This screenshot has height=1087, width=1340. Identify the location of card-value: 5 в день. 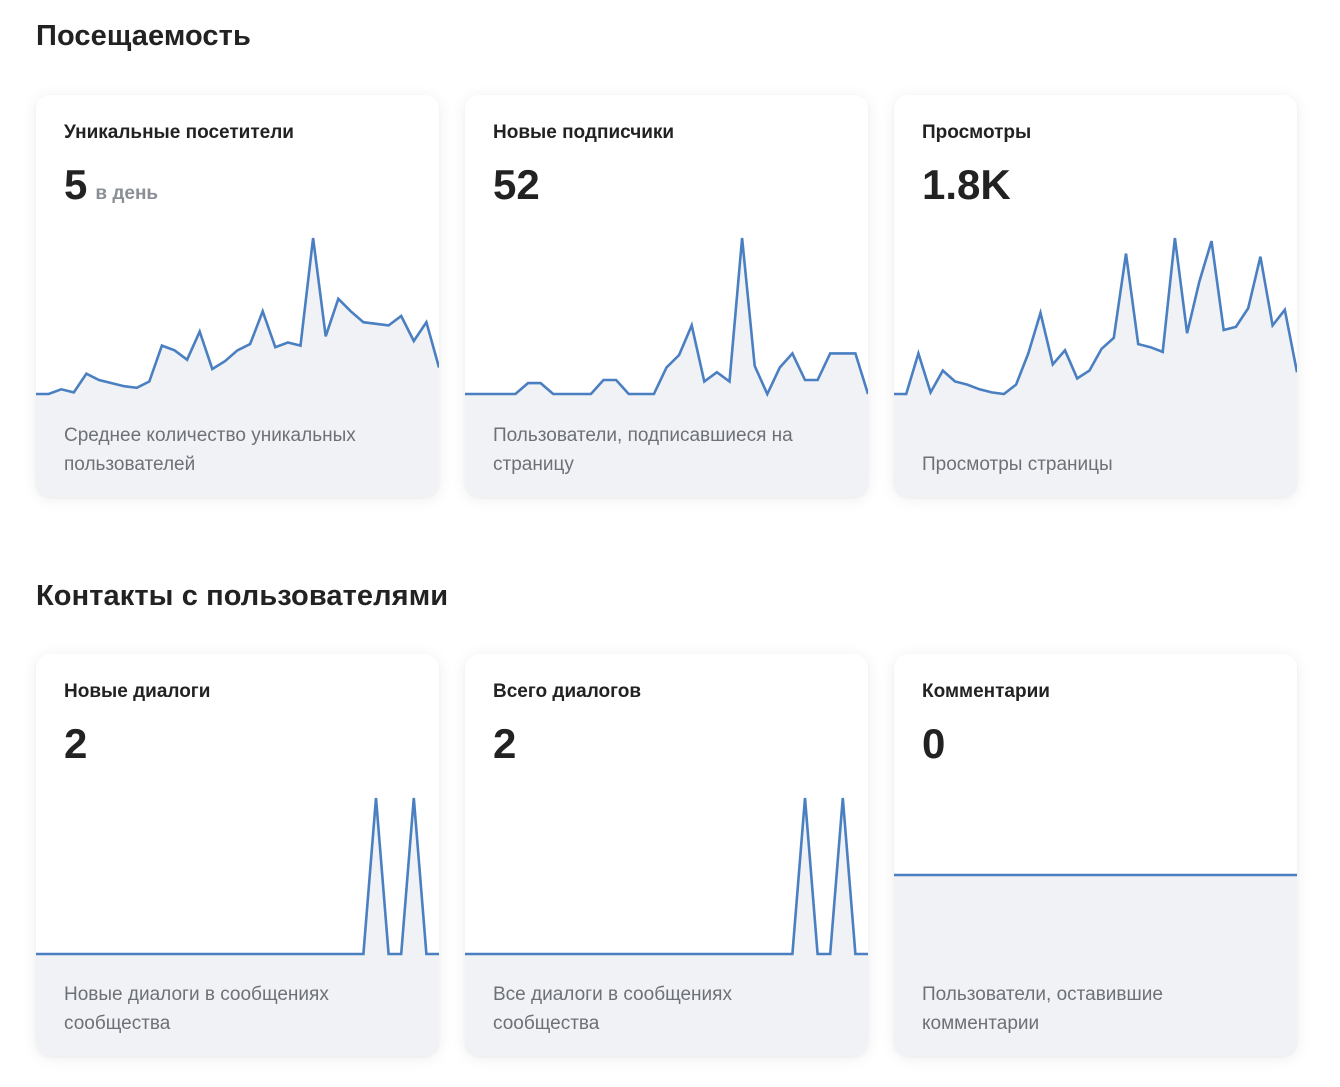
(111, 185).